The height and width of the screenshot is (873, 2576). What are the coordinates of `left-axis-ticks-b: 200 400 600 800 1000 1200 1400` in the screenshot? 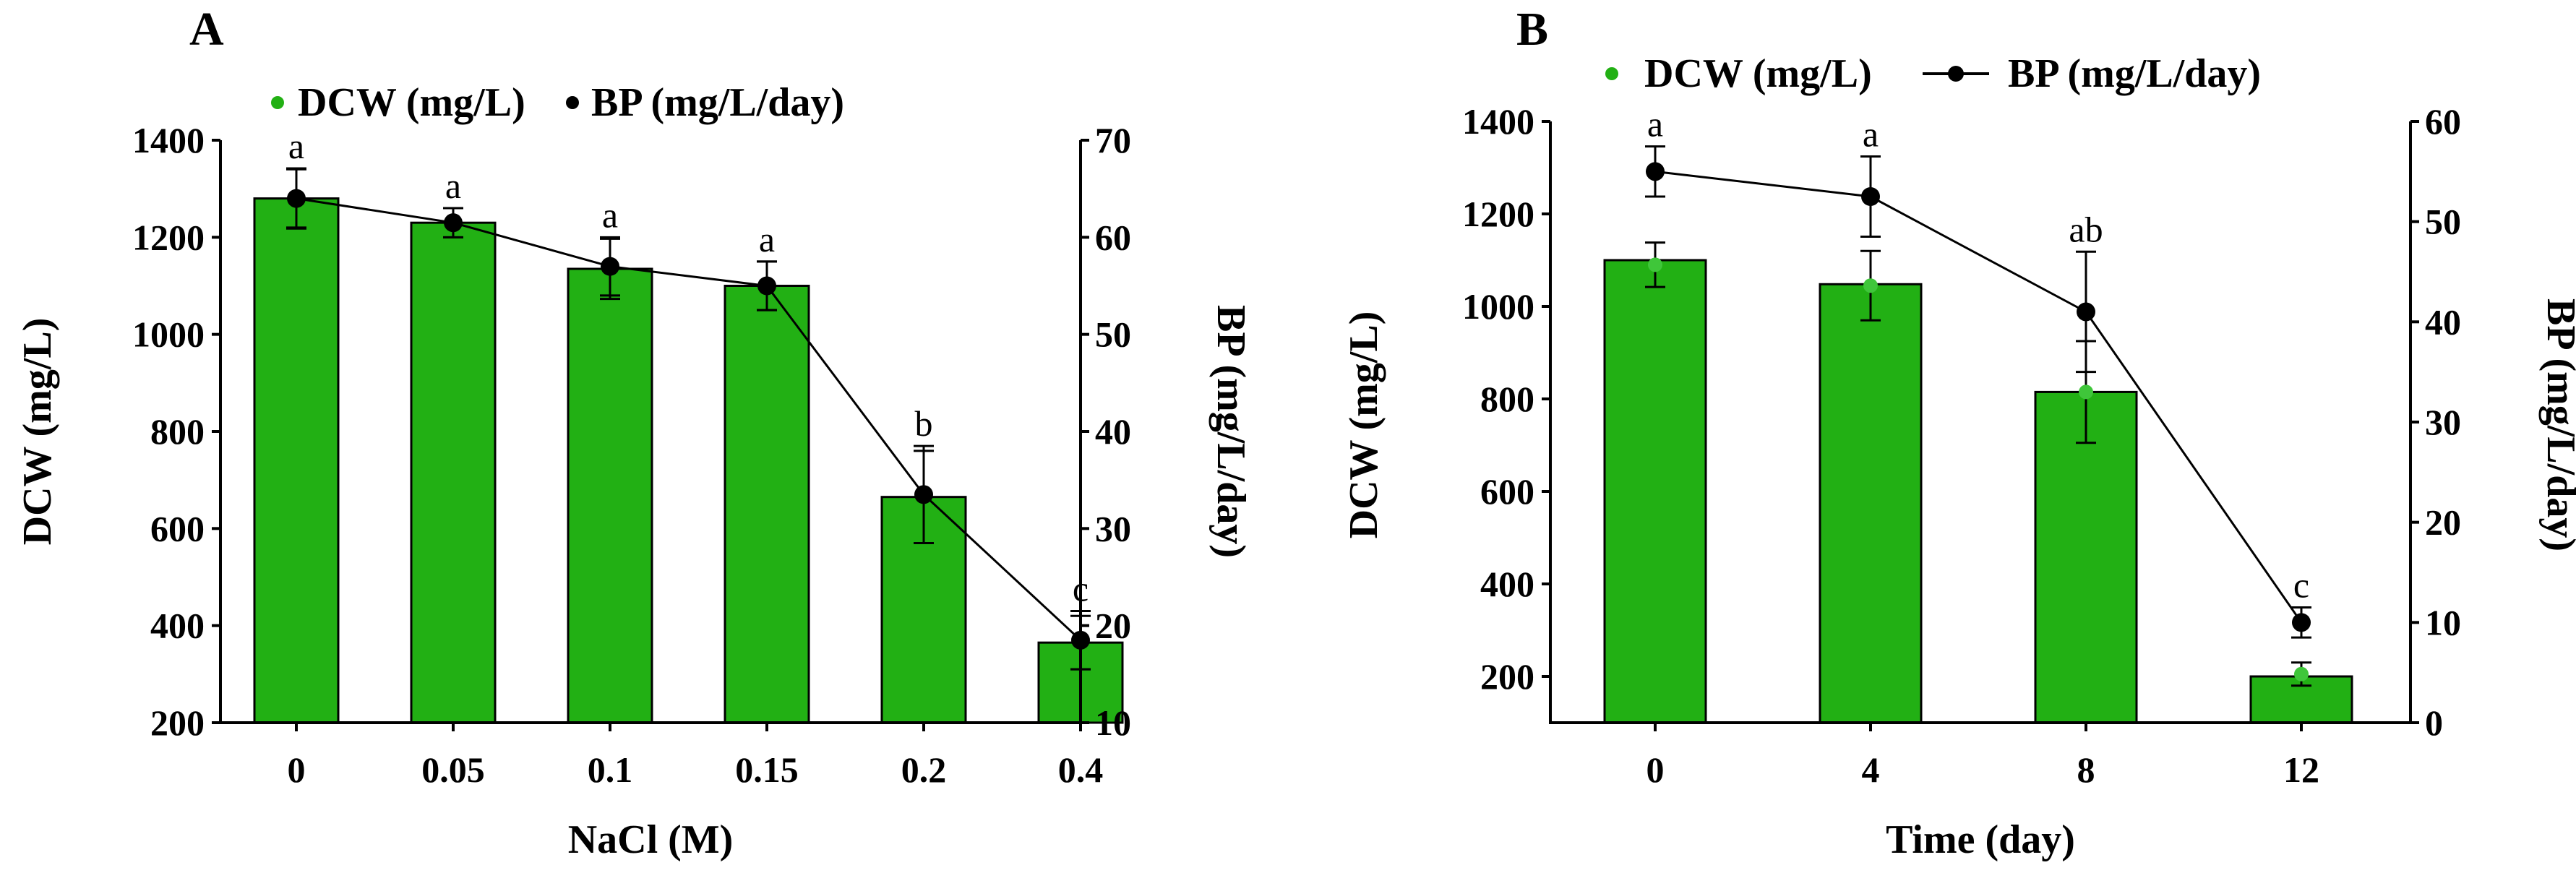 It's located at (1506, 399).